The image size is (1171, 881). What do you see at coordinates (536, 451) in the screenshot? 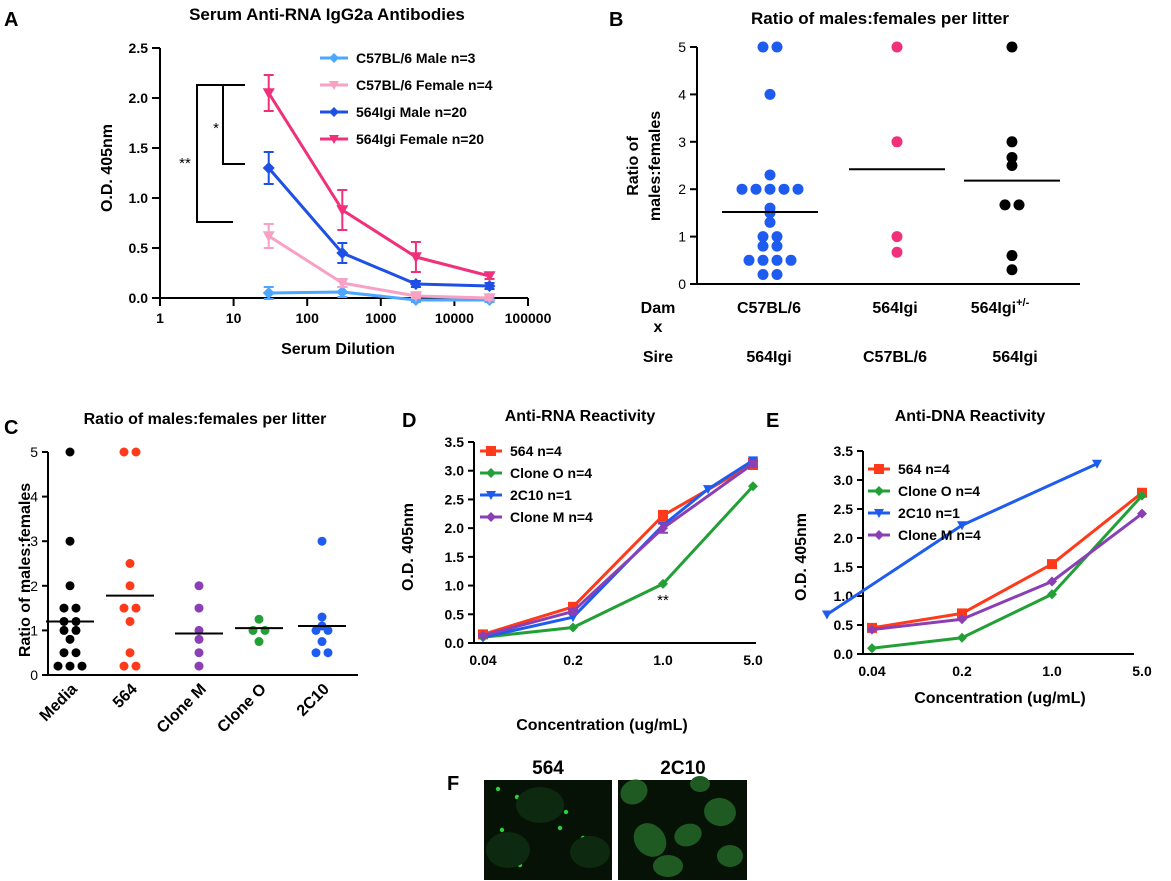
I see `legend-label: 564 n=4` at bounding box center [536, 451].